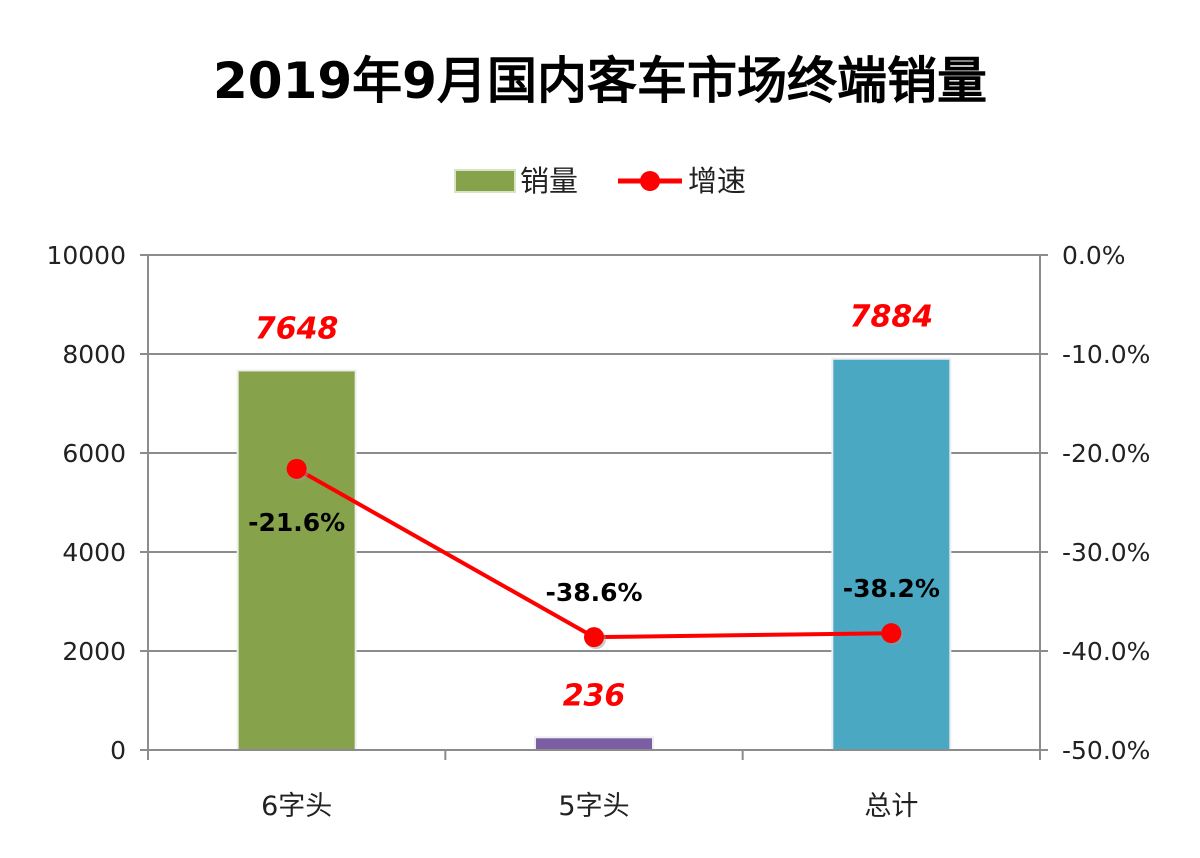  What do you see at coordinates (891, 806) in the screenshot?
I see `x-axis-tick-label: 总计` at bounding box center [891, 806].